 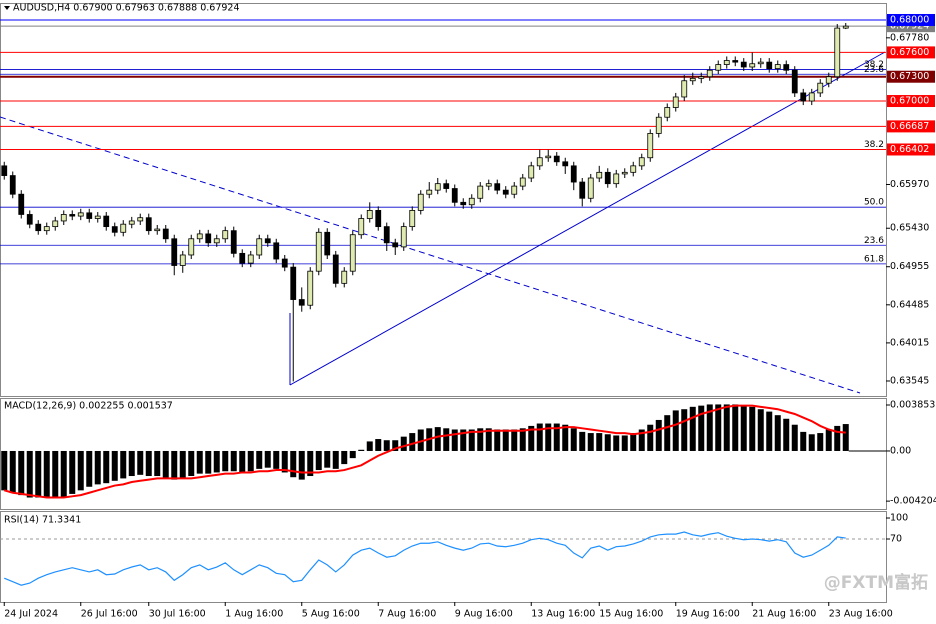 I want to click on level-label: 0.67300, so click(x=909, y=76).